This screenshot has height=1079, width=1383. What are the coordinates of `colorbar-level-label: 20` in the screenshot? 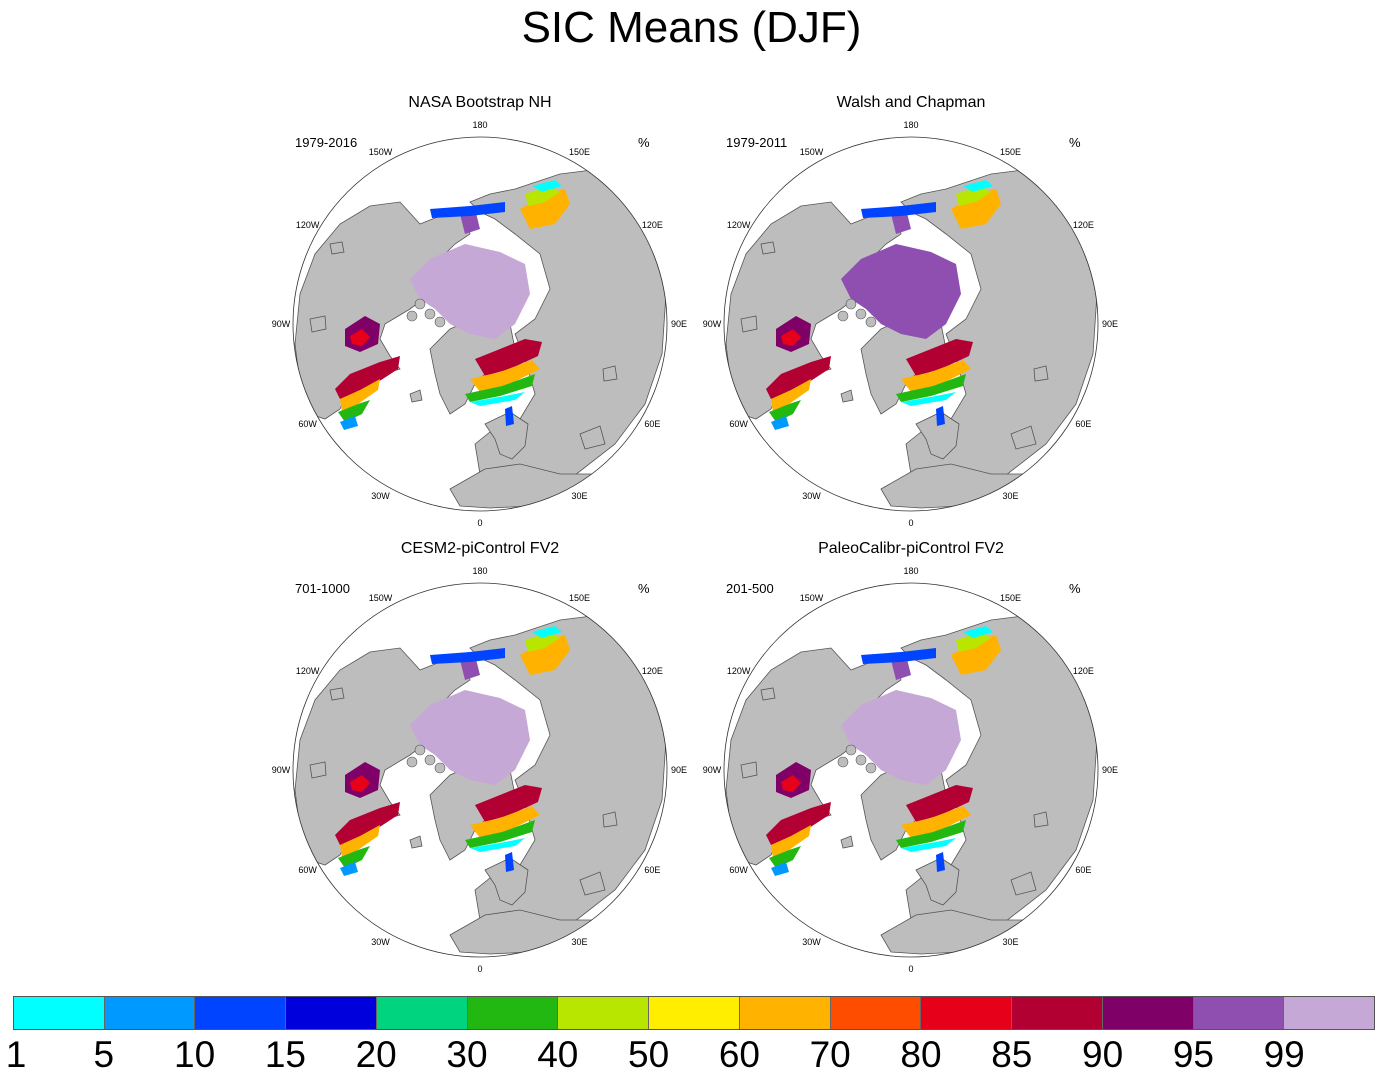 It's located at (376, 1054).